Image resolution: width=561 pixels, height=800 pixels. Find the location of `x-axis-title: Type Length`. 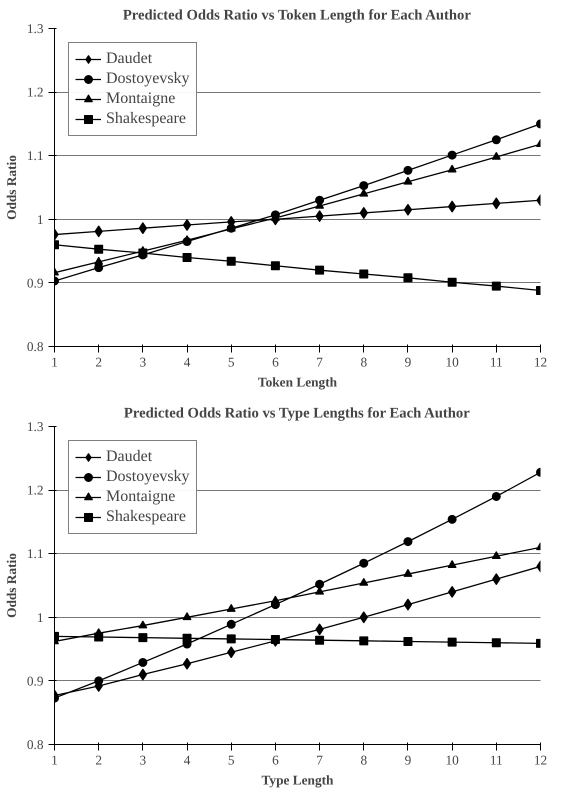

x-axis-title: Type Length is located at coordinates (298, 780).